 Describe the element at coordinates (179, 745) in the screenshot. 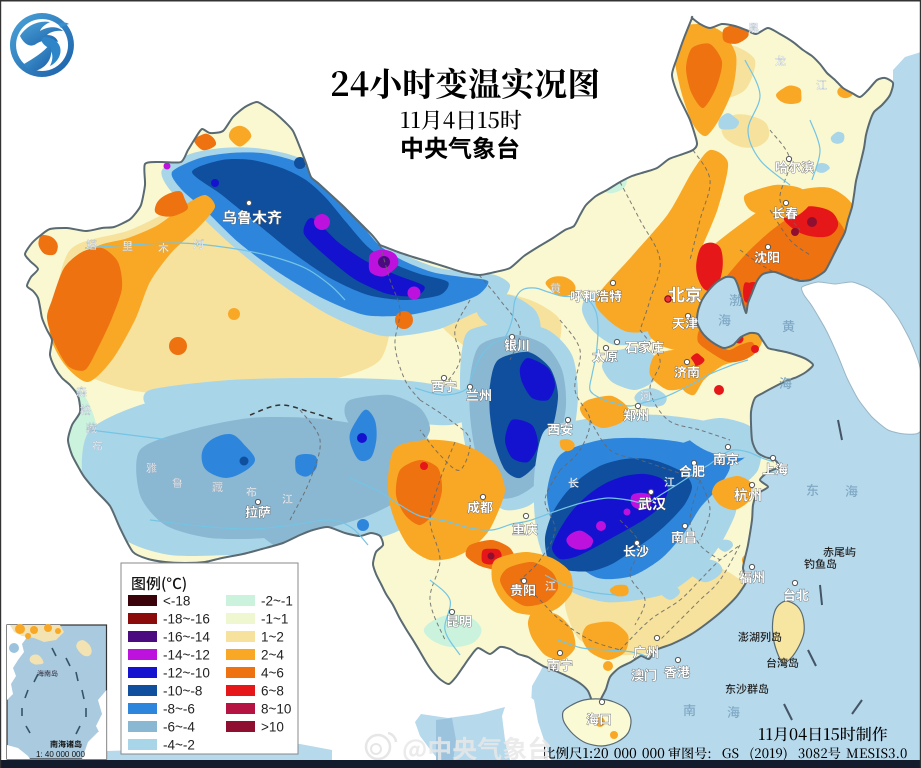

I see `svg-text: -4~-2` at that location.